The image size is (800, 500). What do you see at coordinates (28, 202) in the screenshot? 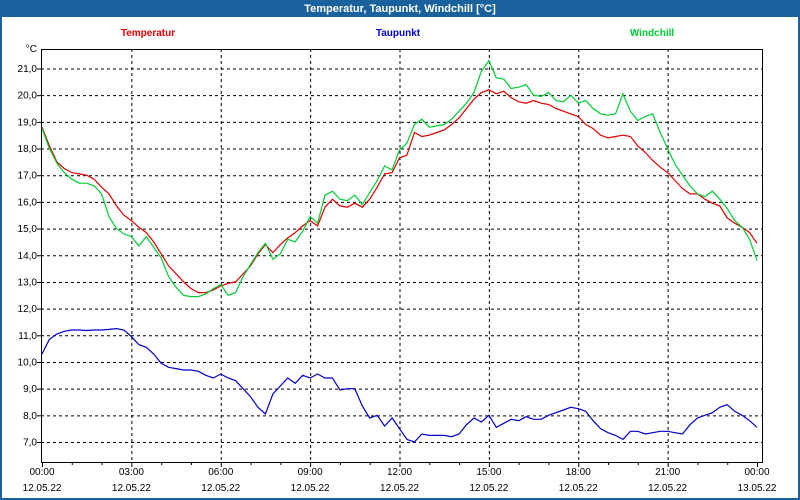
I see `y-tick-label: 16,0` at bounding box center [28, 202].